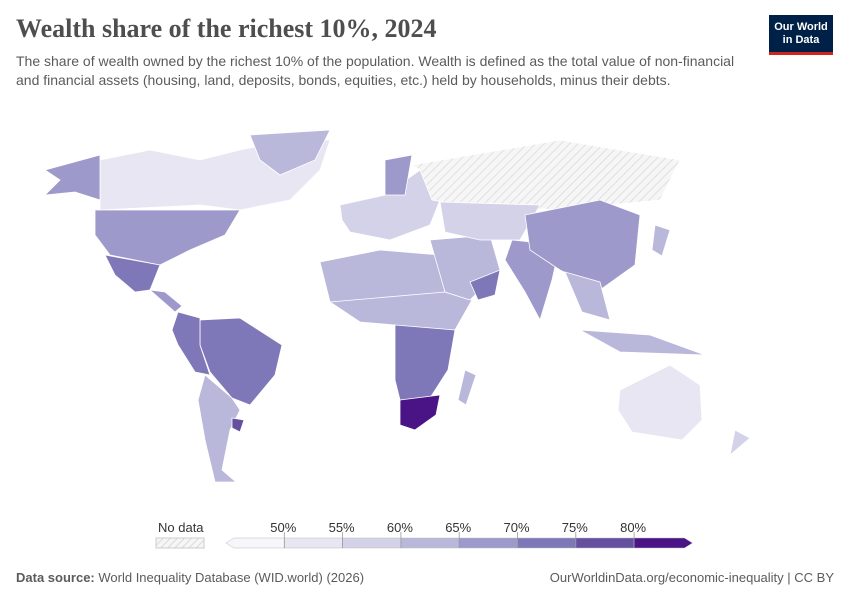  I want to click on region-scandinavia, so click(398, 175).